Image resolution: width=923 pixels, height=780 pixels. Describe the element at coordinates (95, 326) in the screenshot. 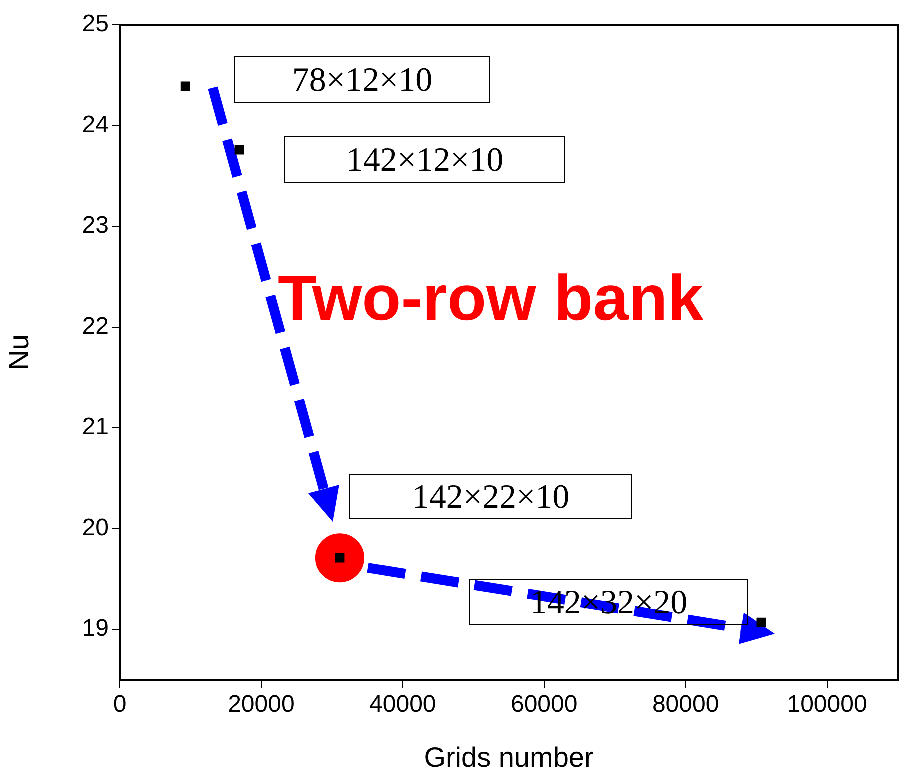

I see `y-tick-label: 22` at that location.